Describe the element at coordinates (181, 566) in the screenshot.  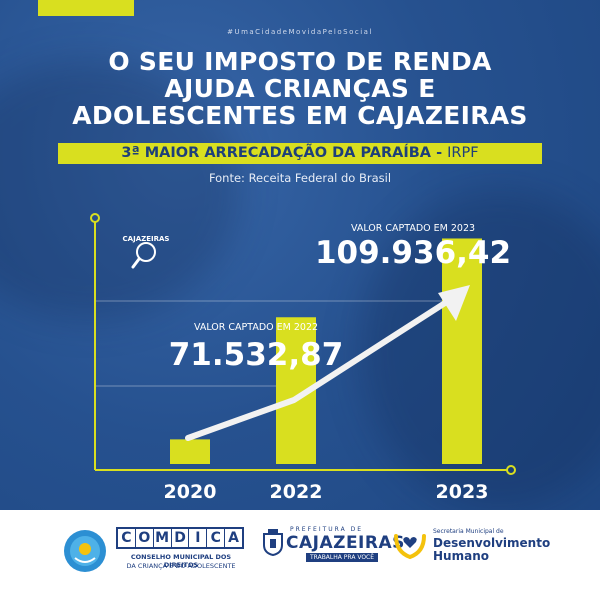
I see `comdica-subtitle: DA CRIANÇA E DO ADOLESCENTE` at that location.